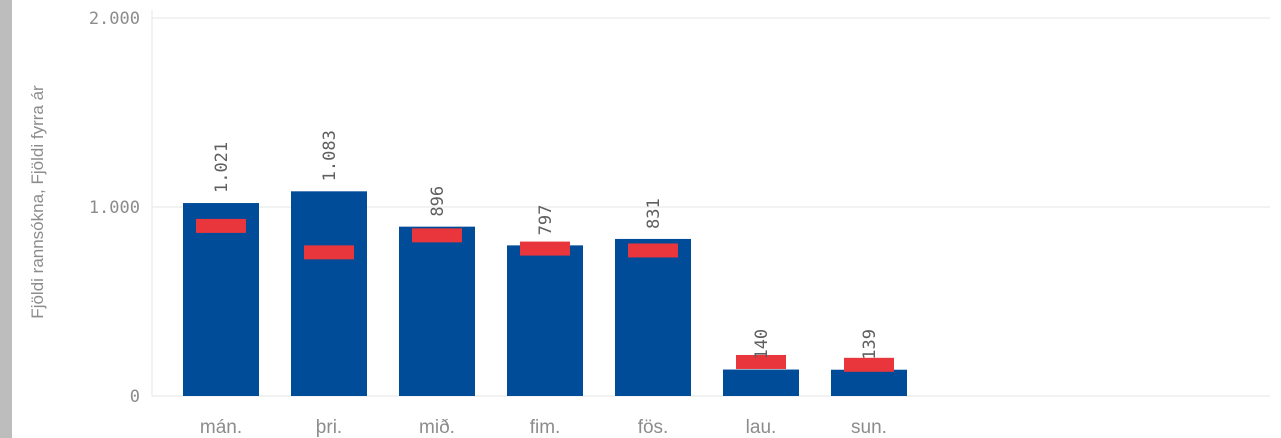 The image size is (1281, 438). I want to click on bar-value-label: 831, so click(654, 213).